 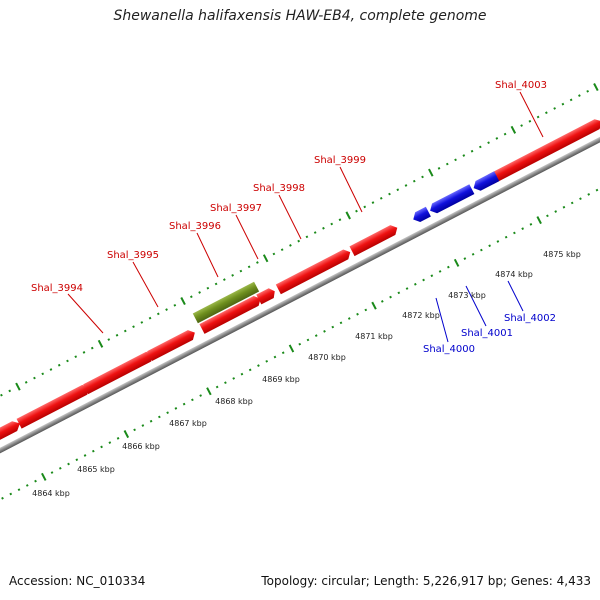 What do you see at coordinates (421, 315) in the screenshot?
I see `scale-label-4872: 4872 kbp` at bounding box center [421, 315].